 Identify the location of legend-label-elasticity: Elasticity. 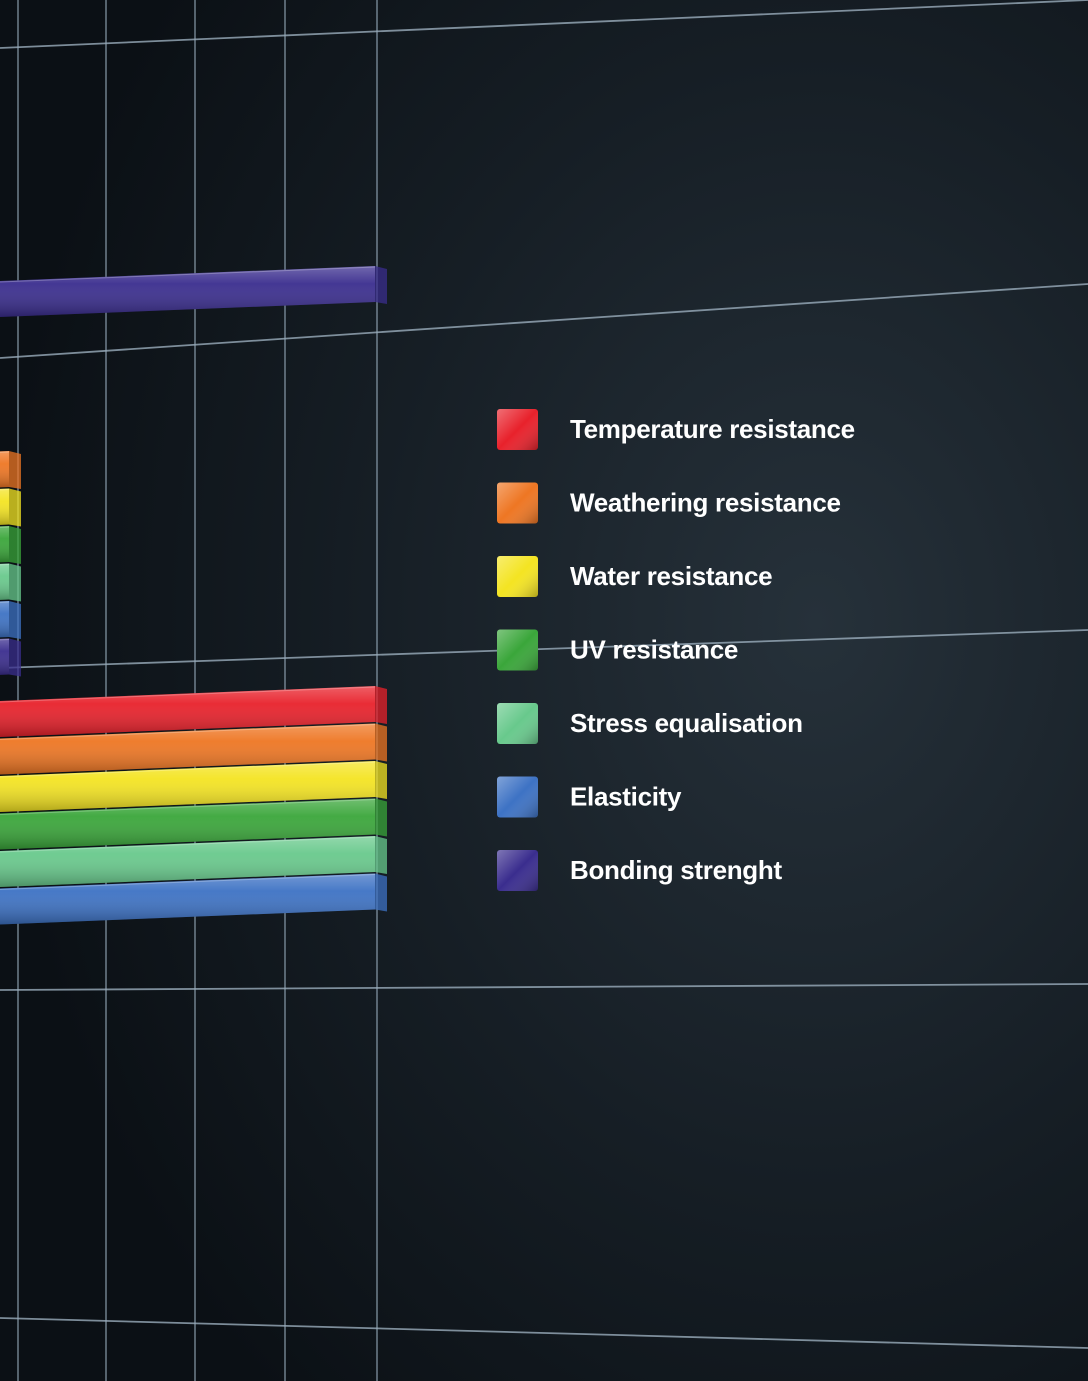
(626, 797).